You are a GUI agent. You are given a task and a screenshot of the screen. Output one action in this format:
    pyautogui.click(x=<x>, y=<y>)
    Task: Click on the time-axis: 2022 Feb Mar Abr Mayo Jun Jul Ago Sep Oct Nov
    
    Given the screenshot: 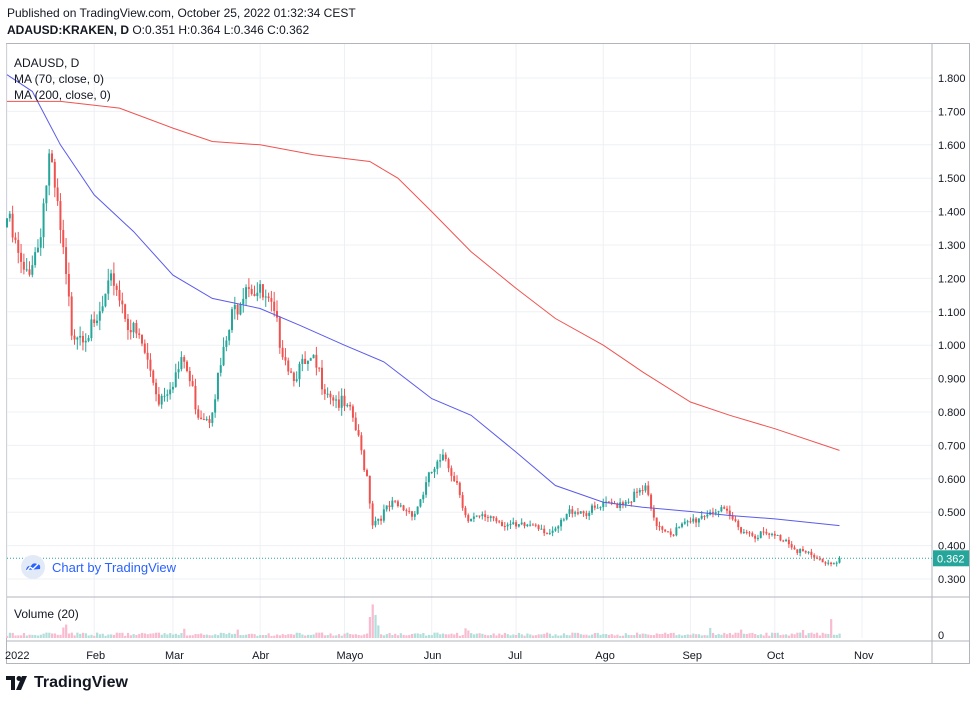 What is the action you would take?
    pyautogui.click(x=439, y=656)
    